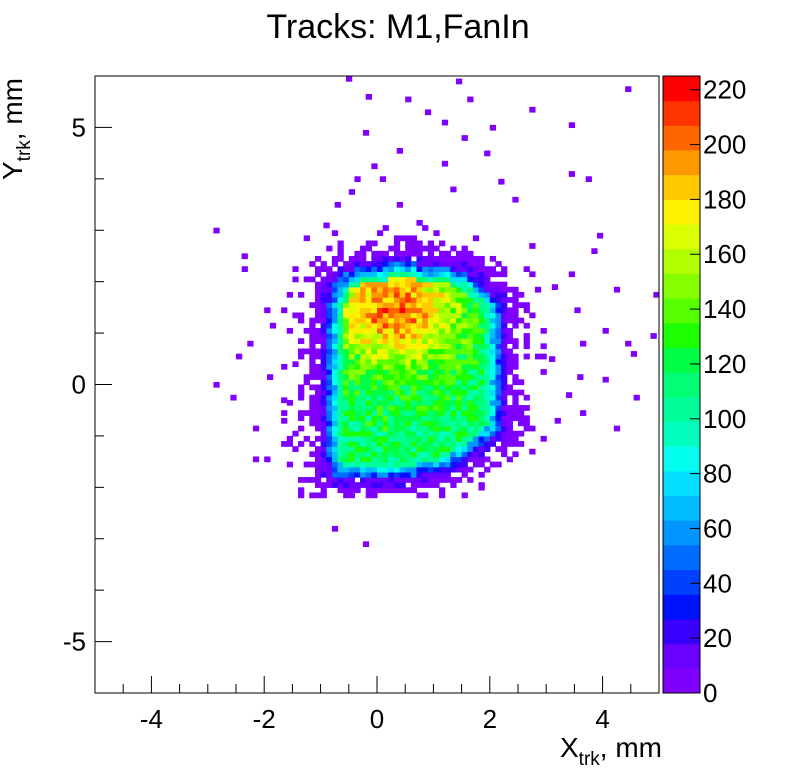  I want to click on x-tick-label: 0, so click(377, 719).